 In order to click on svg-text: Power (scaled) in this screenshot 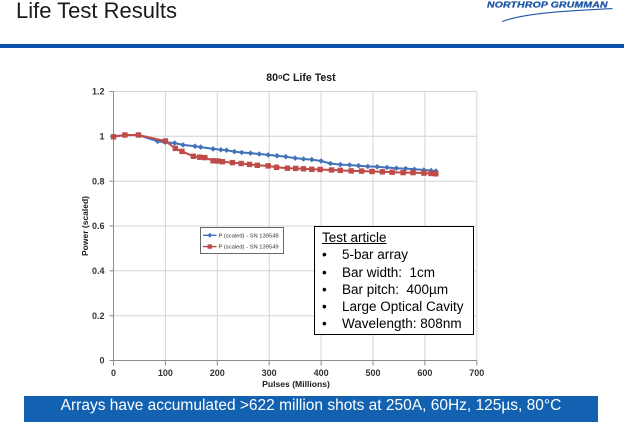, I will do `click(85, 226)`.